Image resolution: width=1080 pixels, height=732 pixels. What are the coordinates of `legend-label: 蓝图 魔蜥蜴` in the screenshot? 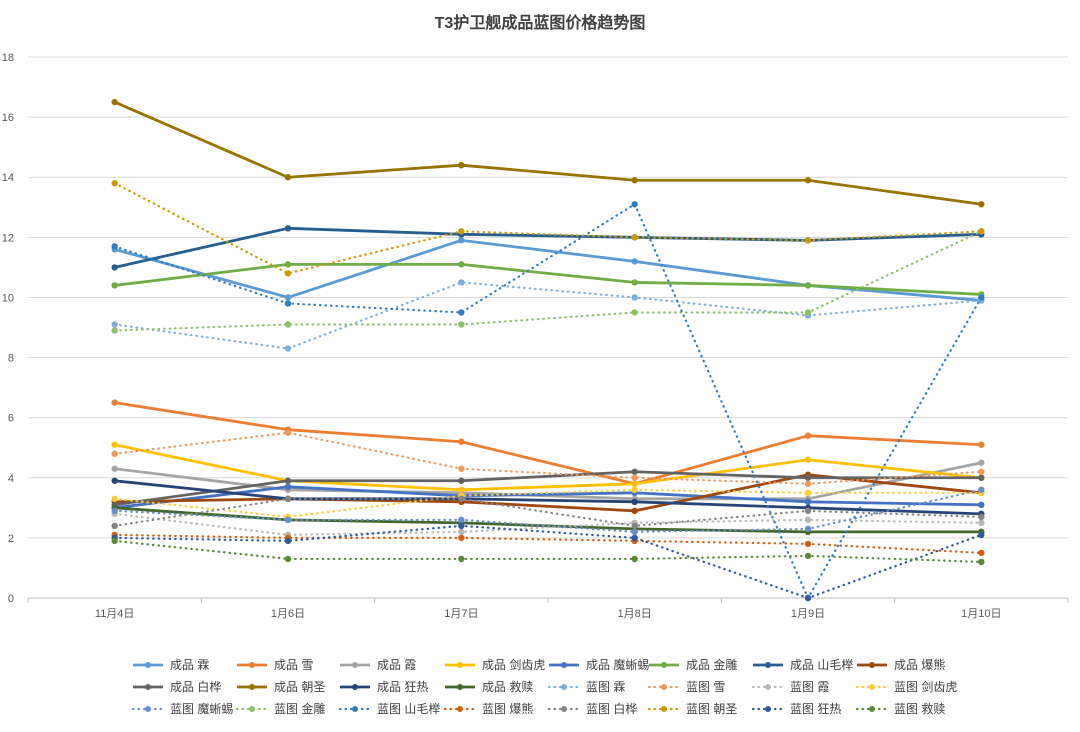 It's located at (201, 708).